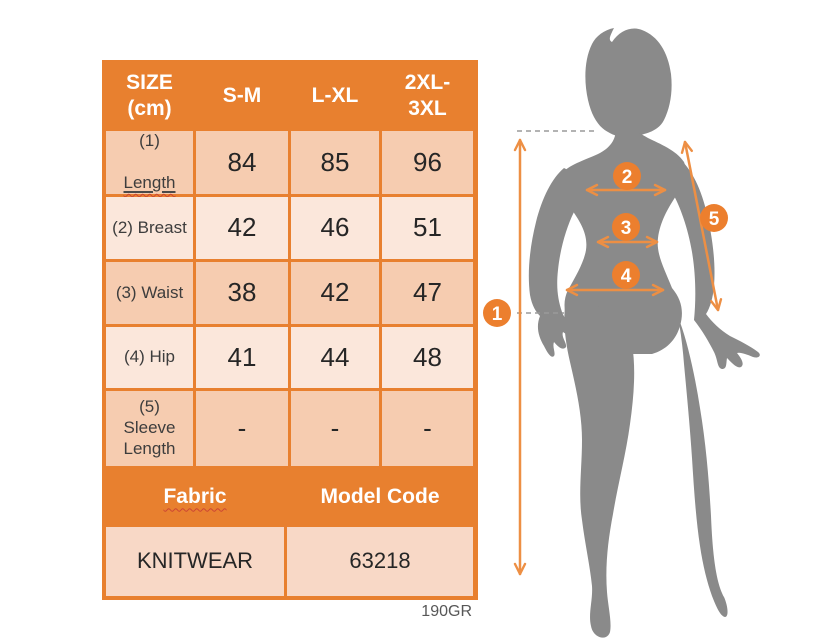 The height and width of the screenshot is (641, 840). I want to click on measurement-markers: 1 2 3 4 5, so click(605, 244).